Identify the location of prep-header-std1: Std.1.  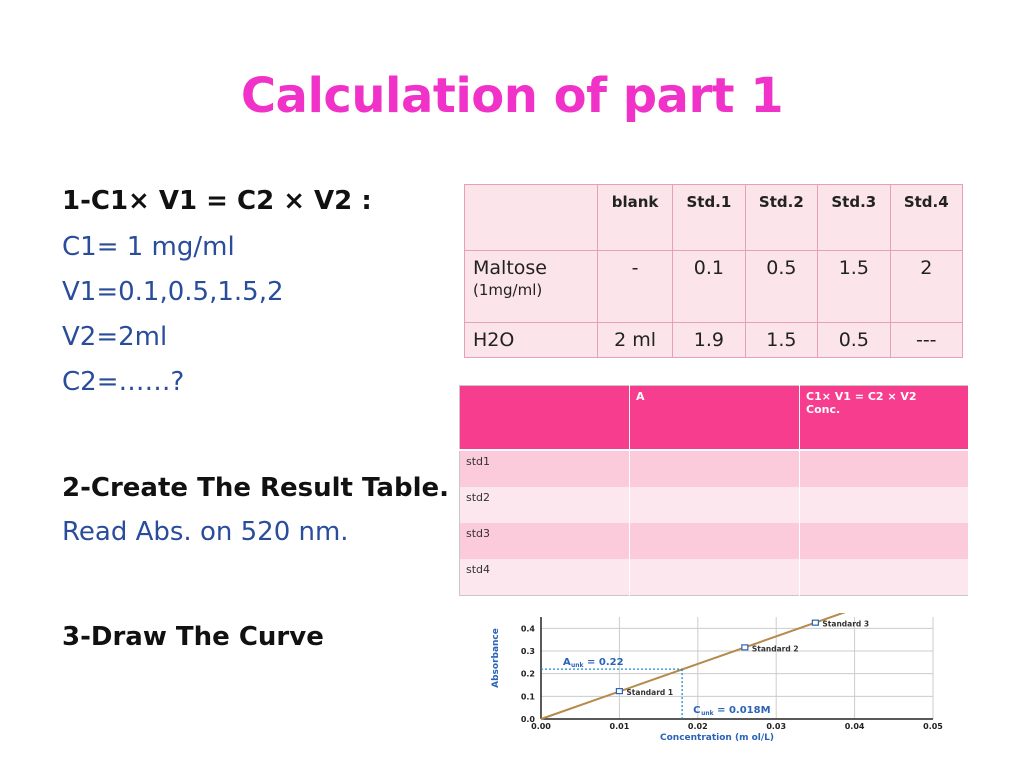
(709, 217).